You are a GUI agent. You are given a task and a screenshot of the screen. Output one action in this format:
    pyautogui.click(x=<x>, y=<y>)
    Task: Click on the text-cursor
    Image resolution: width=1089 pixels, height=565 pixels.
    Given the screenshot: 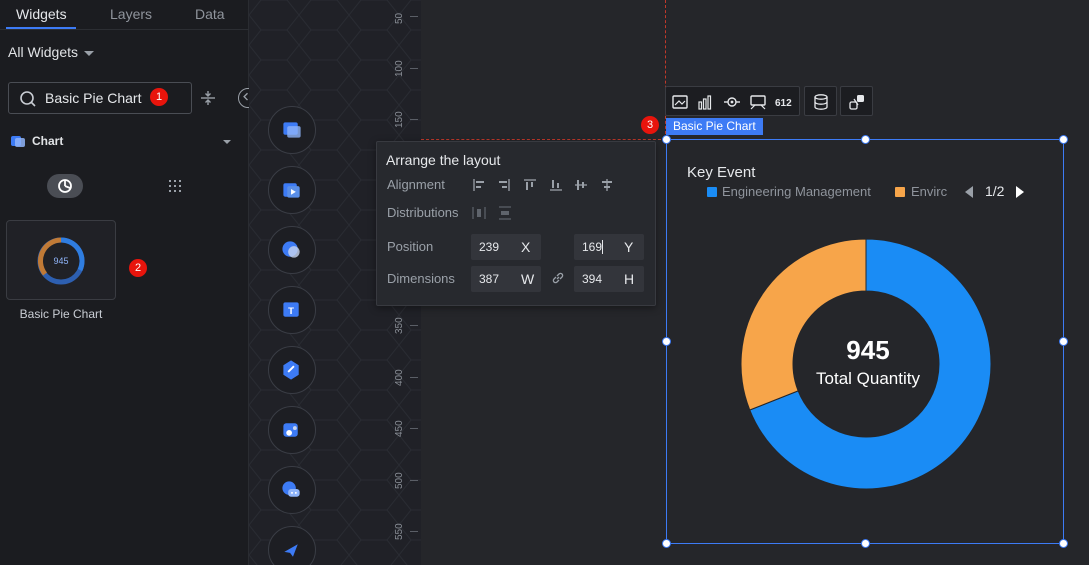 What is the action you would take?
    pyautogui.click(x=602, y=247)
    